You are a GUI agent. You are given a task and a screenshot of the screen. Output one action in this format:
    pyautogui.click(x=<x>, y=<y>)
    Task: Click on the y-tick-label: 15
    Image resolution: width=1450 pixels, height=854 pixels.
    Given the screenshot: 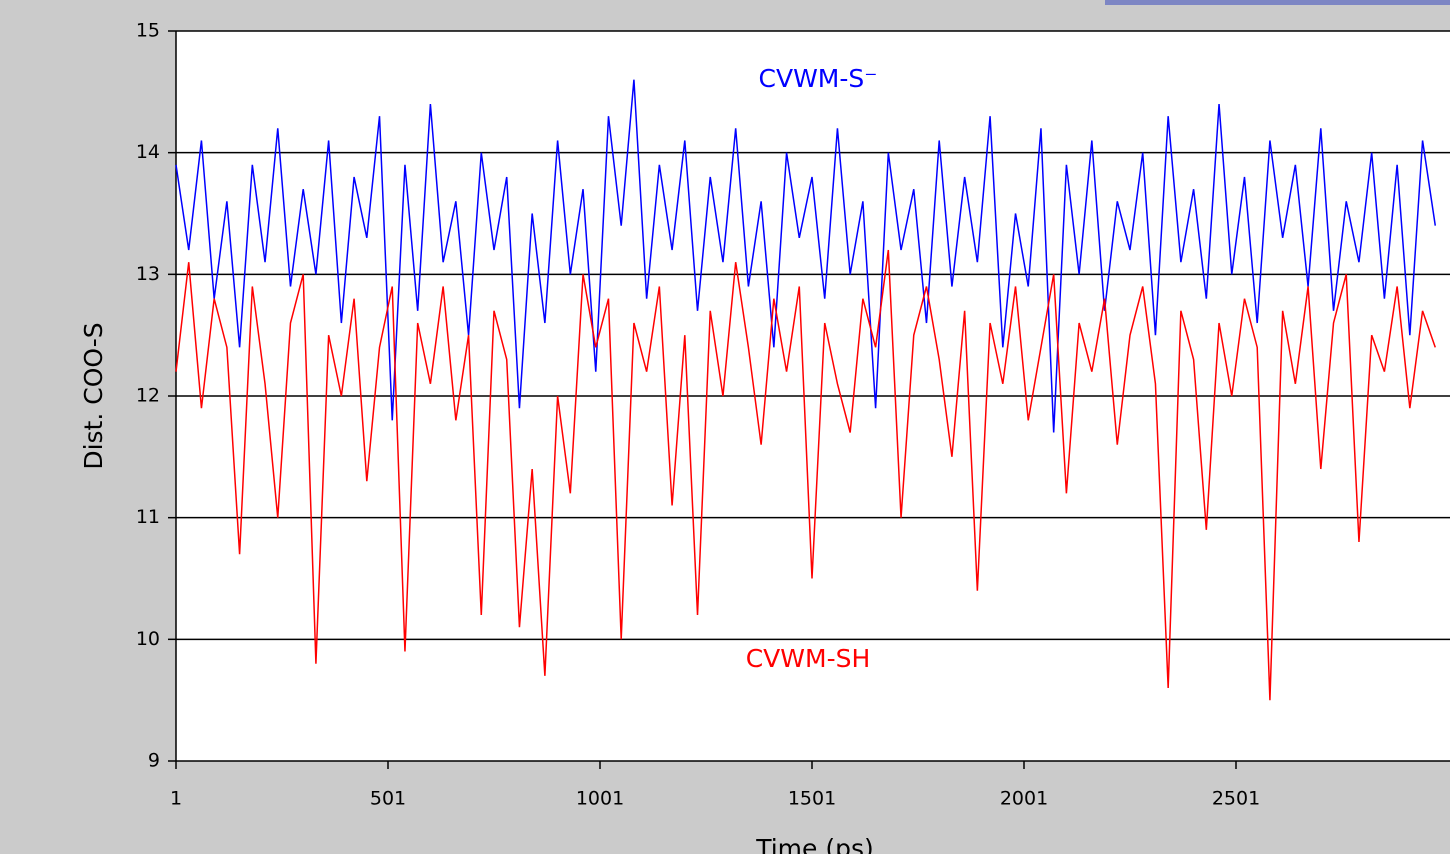 What is the action you would take?
    pyautogui.click(x=148, y=31)
    